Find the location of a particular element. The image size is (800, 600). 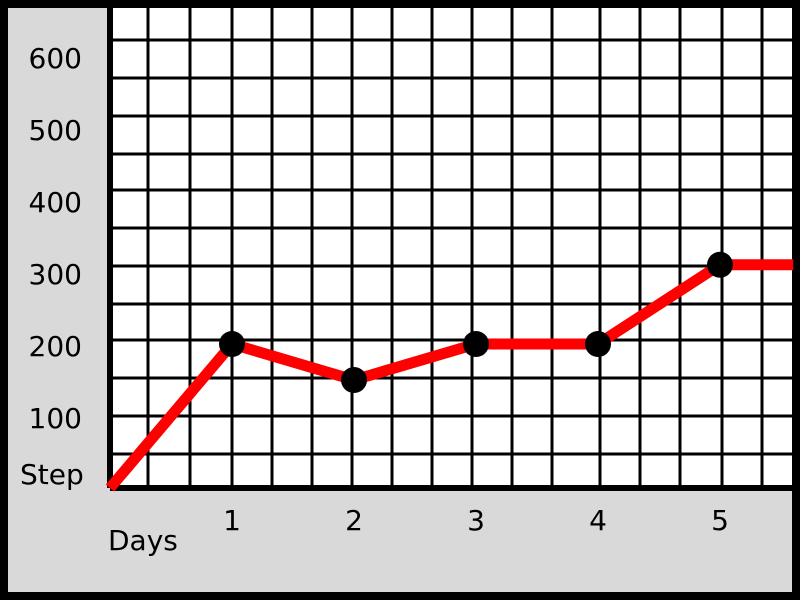

y-tick-label: 500 is located at coordinates (55, 130).